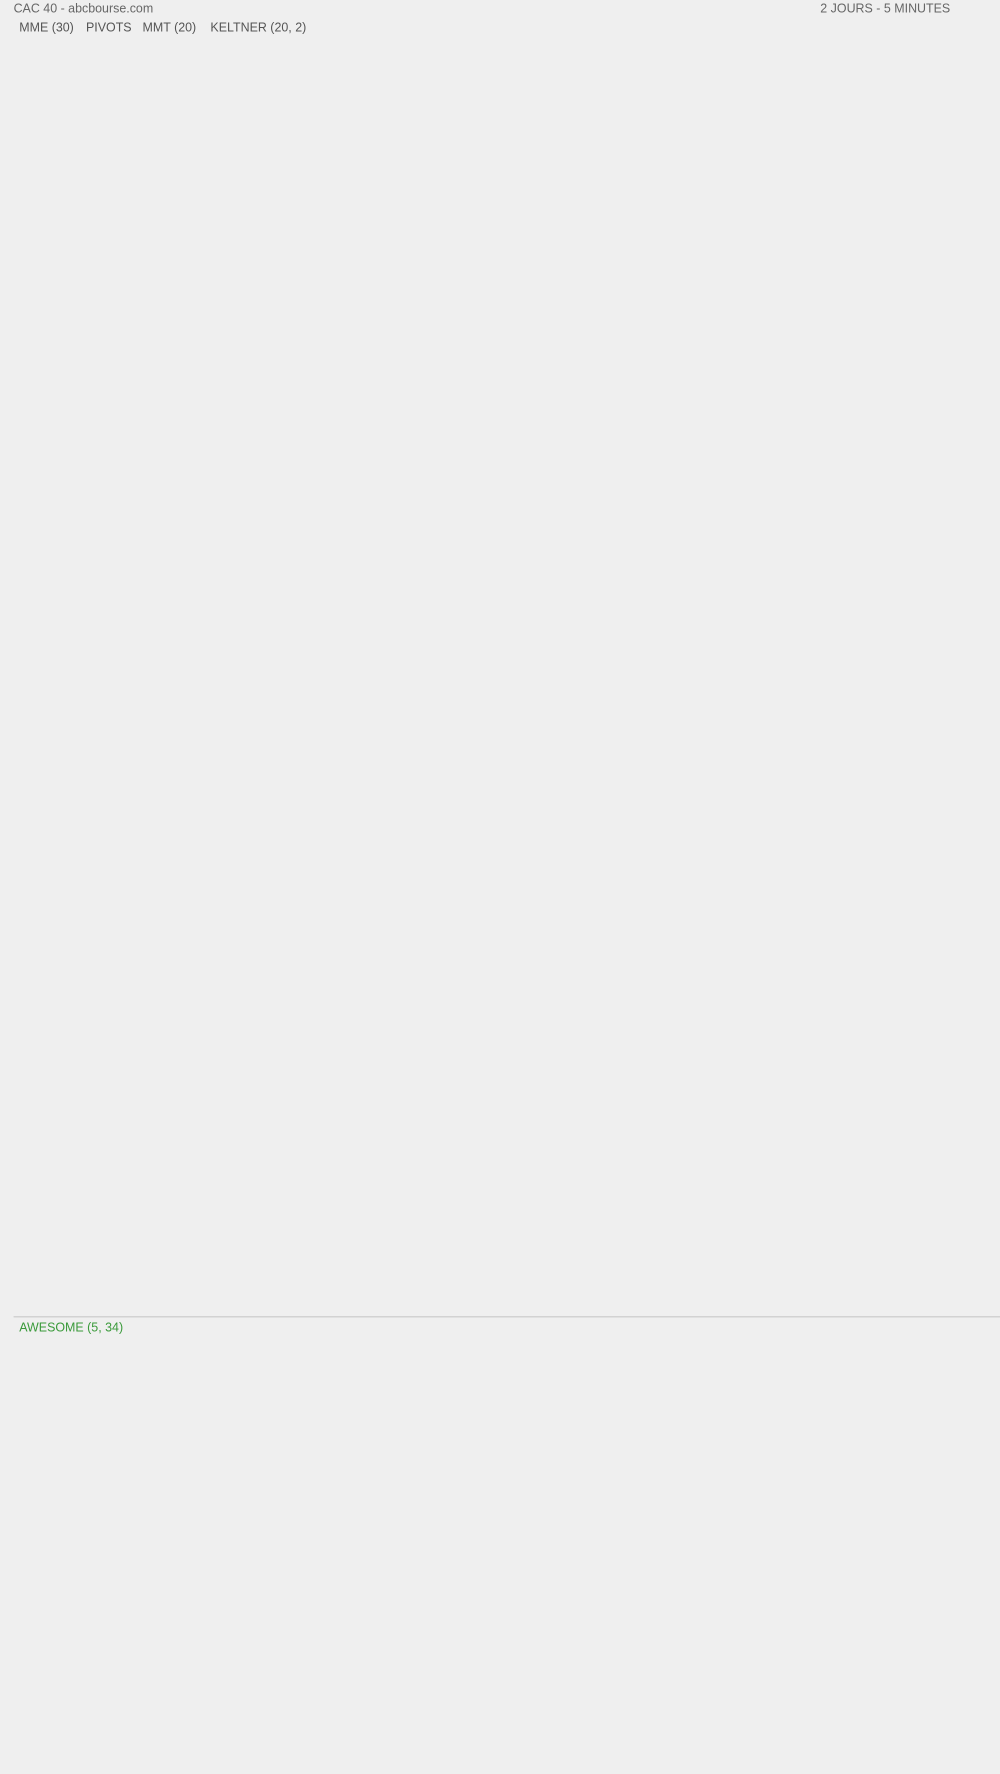 The width and height of the screenshot is (1000, 1774). I want to click on legend-item: MMT (20), so click(170, 28).